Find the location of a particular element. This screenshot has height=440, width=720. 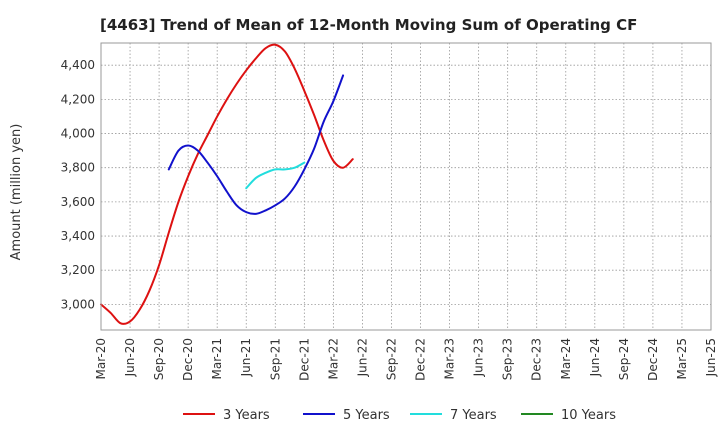

legend-item-5-years: 5 Years is located at coordinates (346, 415).